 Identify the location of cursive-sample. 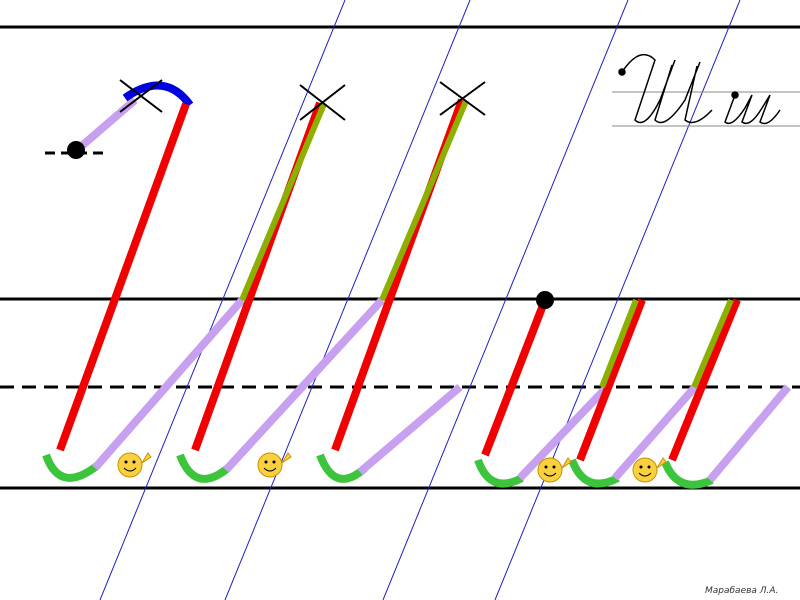
(706, 90).